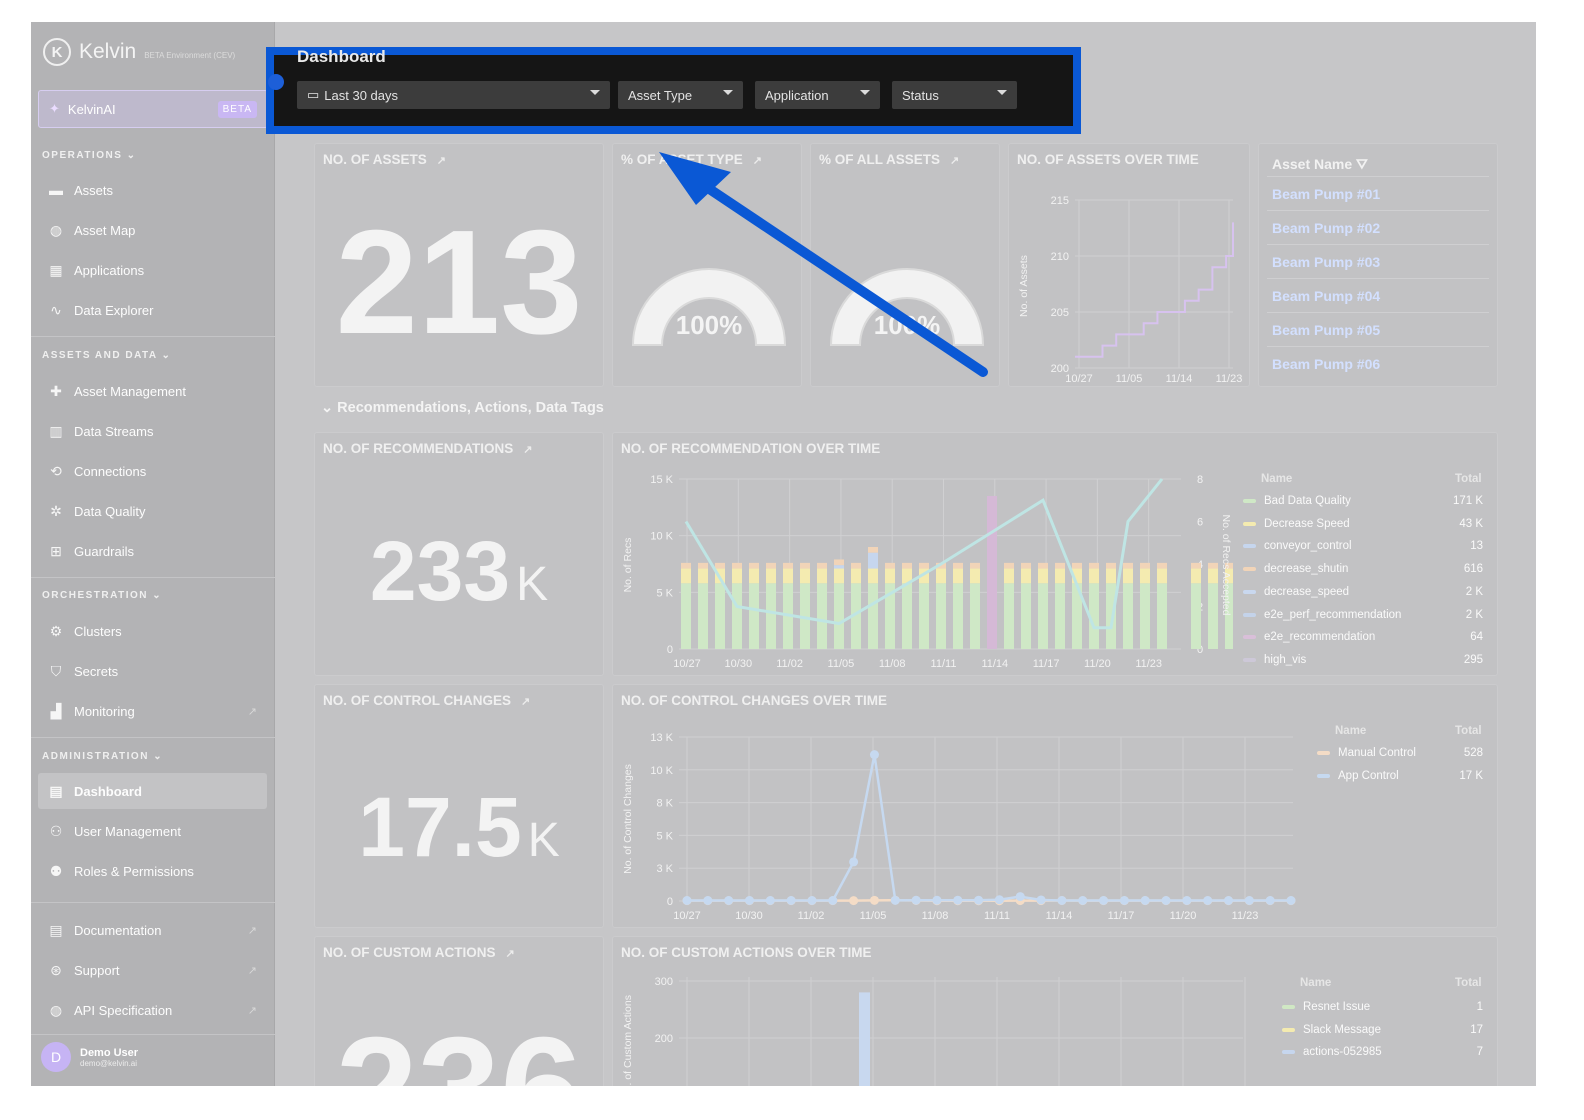 The height and width of the screenshot is (1120, 1584). Describe the element at coordinates (670, 650) in the screenshot. I see `y-tick-label: 0` at that location.